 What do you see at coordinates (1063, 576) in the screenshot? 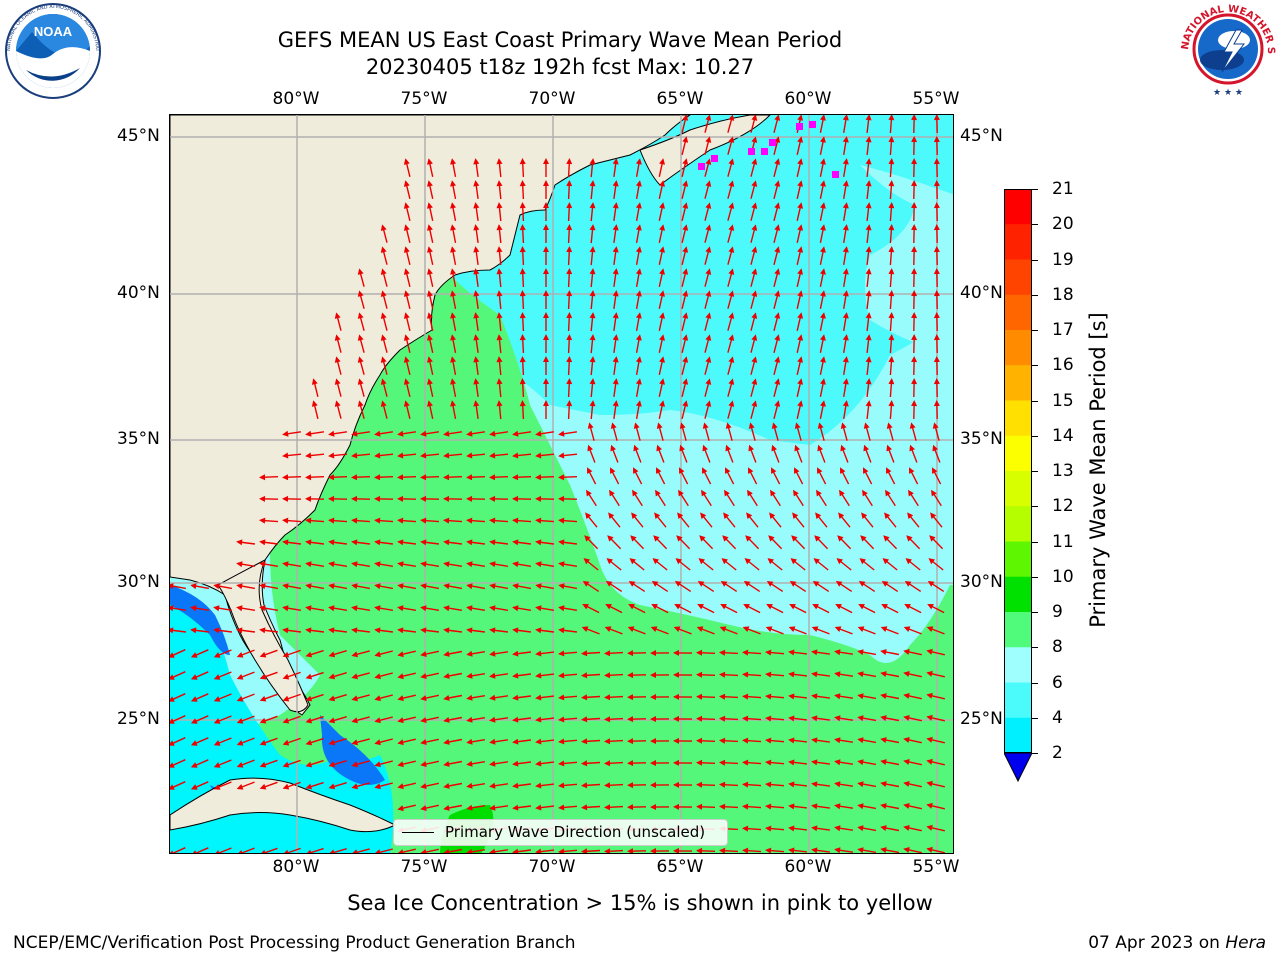
I see `colorbar-tick-label: 10` at bounding box center [1063, 576].